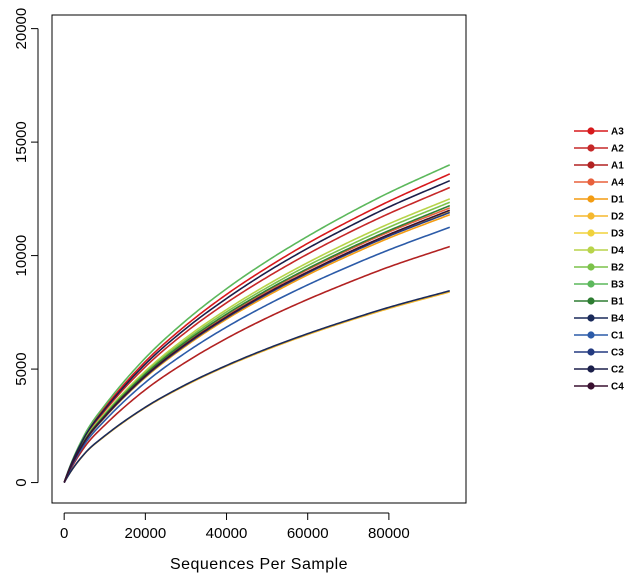 This screenshot has height=582, width=643. Describe the element at coordinates (617, 319) in the screenshot. I see `legend-label: B4` at that location.